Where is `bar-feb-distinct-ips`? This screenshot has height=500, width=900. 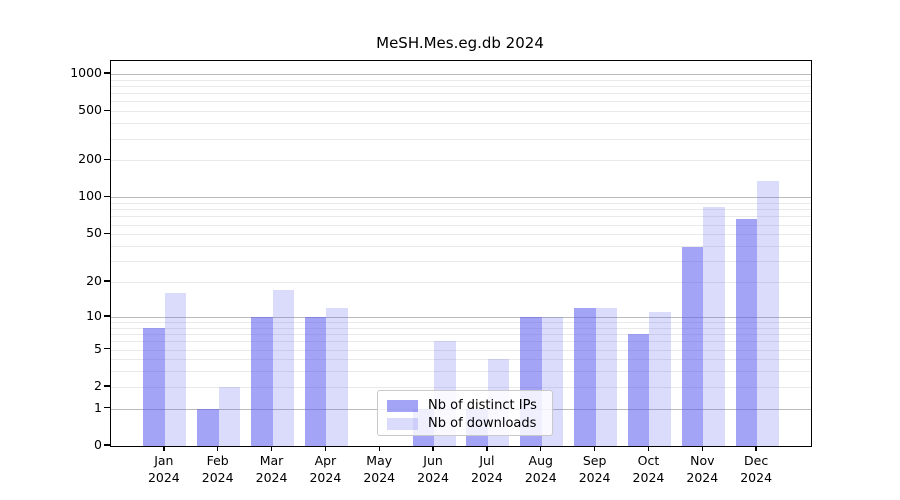 bar-feb-distinct-ips is located at coordinates (208, 427).